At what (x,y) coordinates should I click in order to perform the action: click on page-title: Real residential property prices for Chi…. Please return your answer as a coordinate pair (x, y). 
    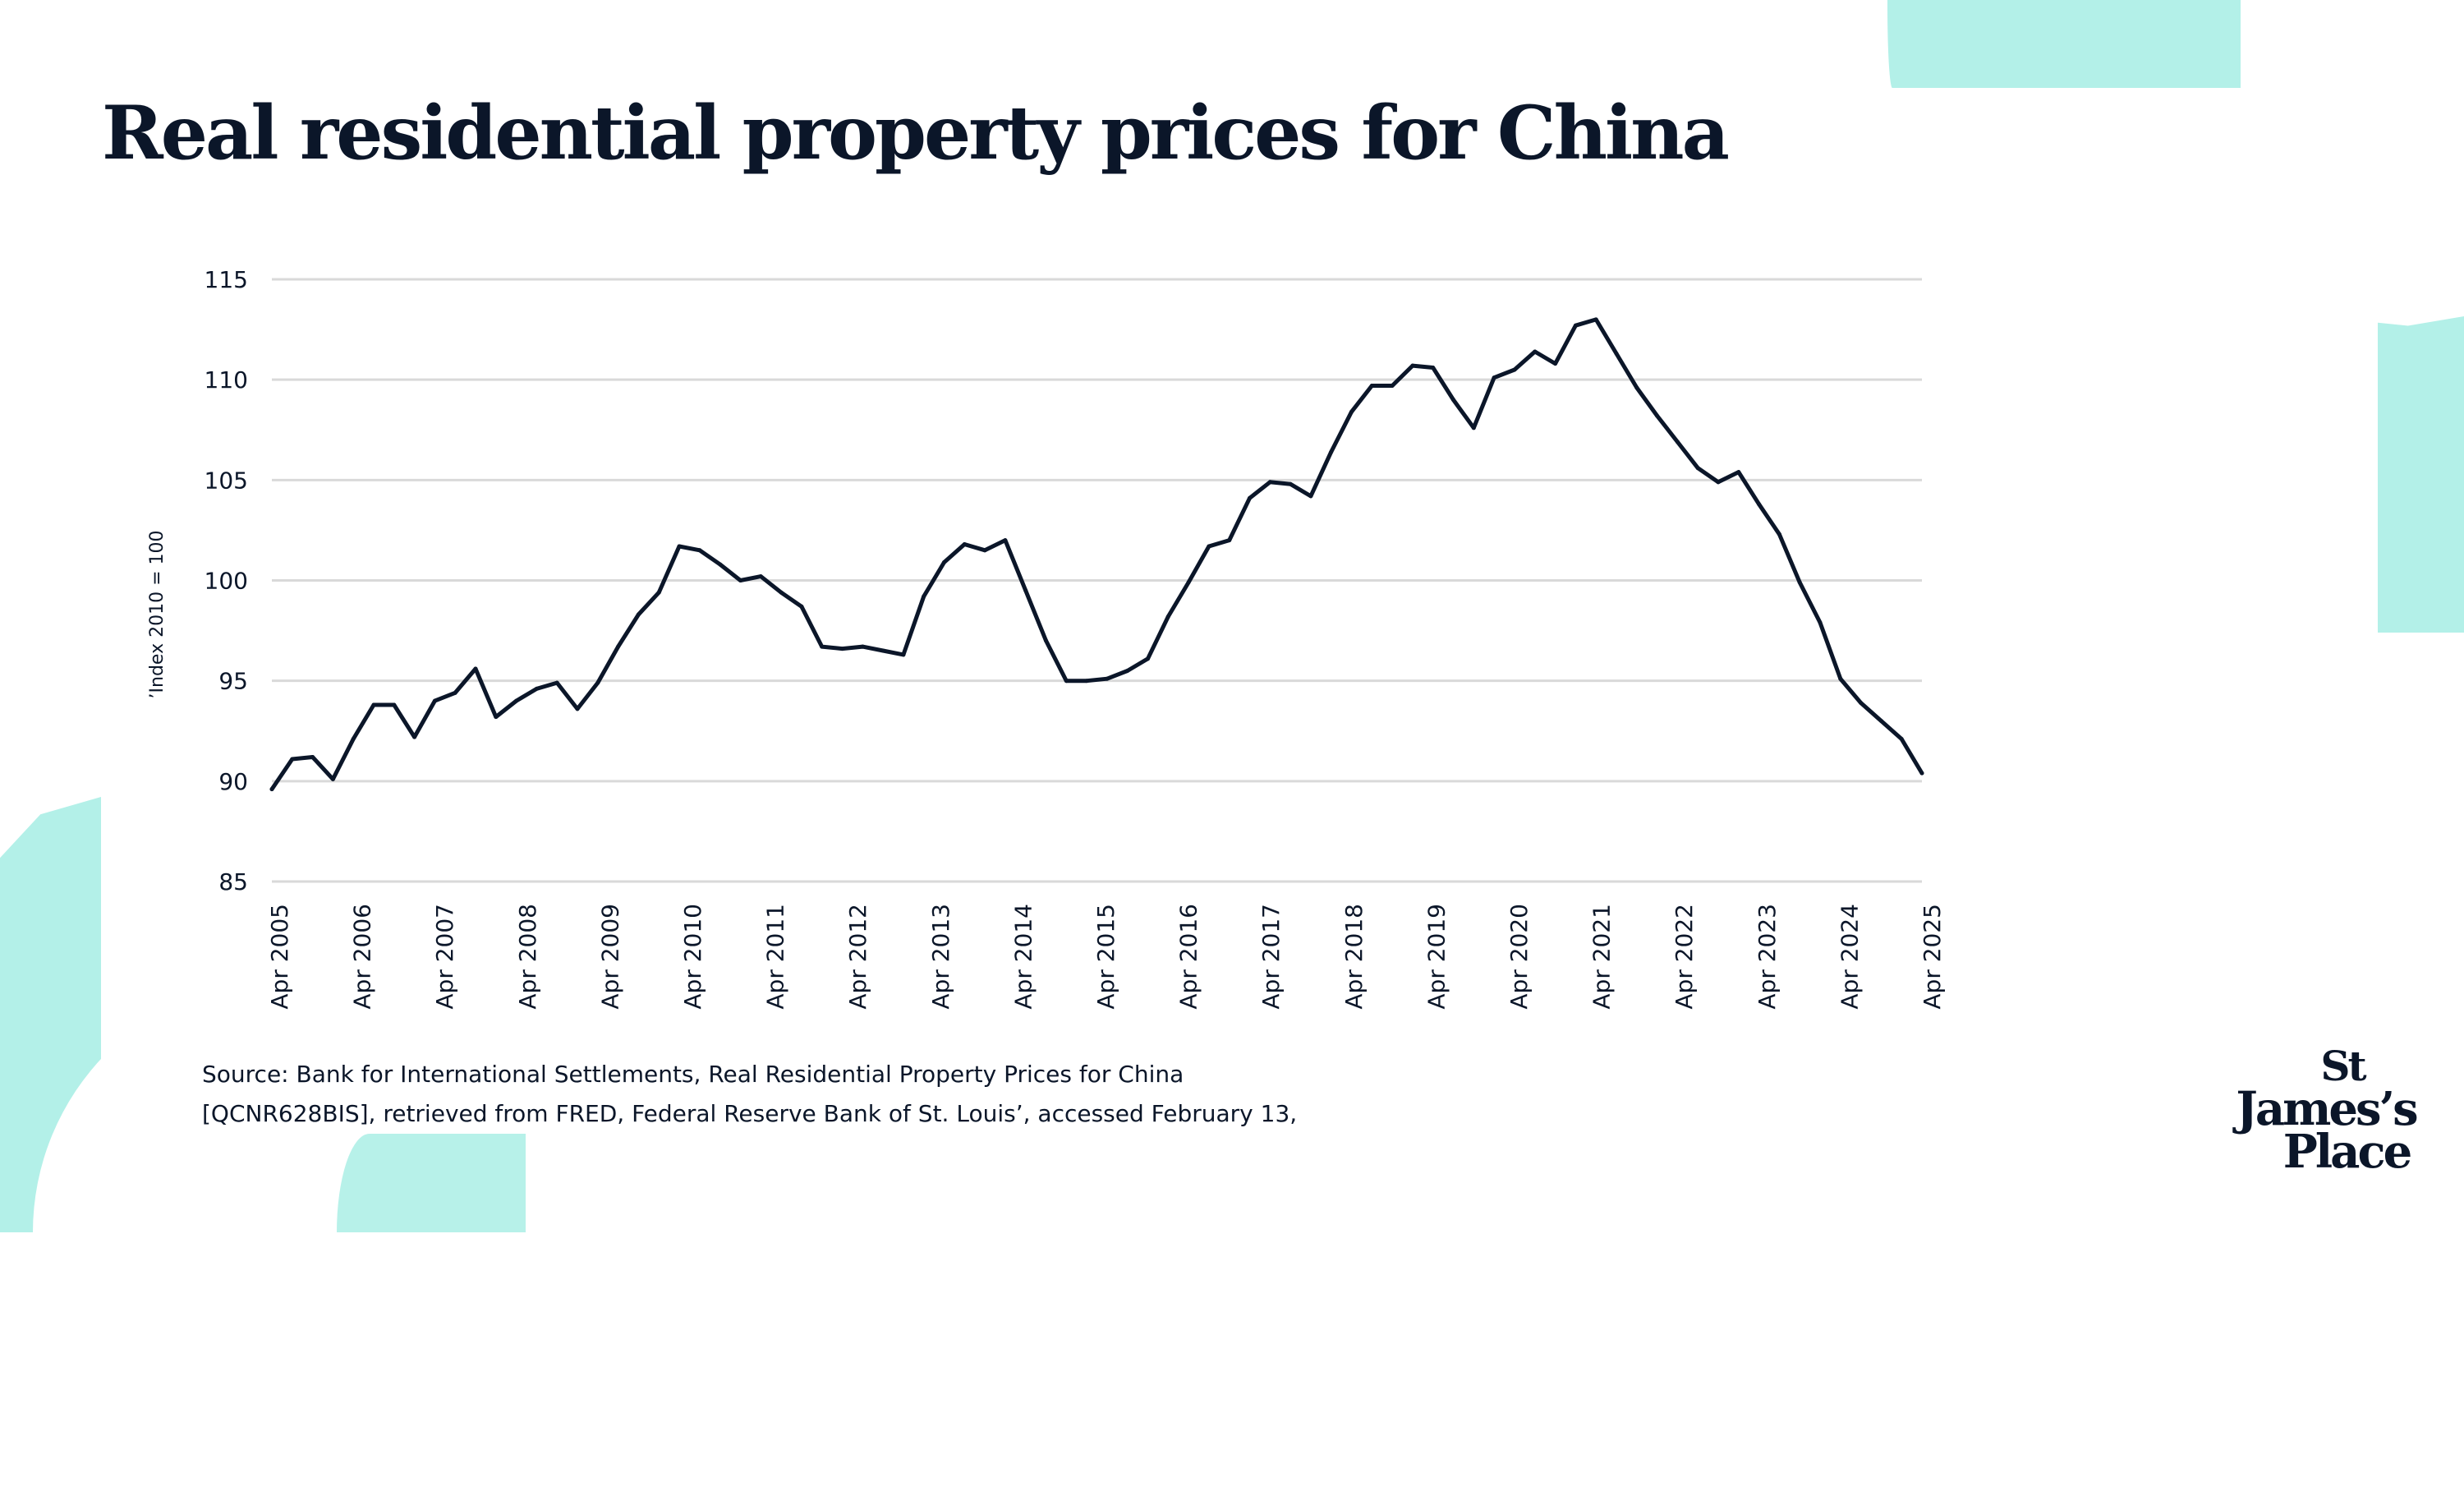
    Looking at the image, I should click on (916, 133).